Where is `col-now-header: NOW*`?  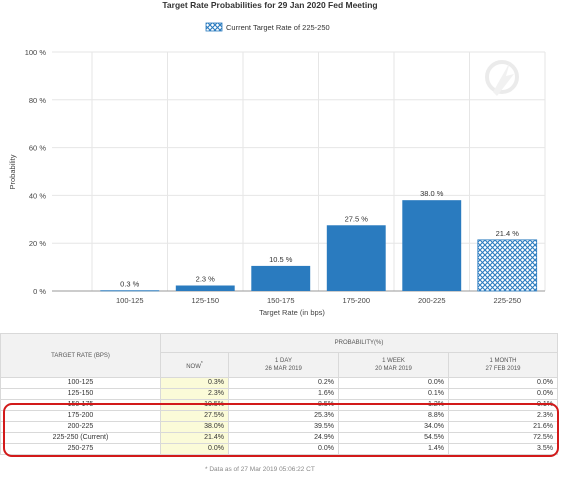
col-now-header: NOW* is located at coordinates (194, 365).